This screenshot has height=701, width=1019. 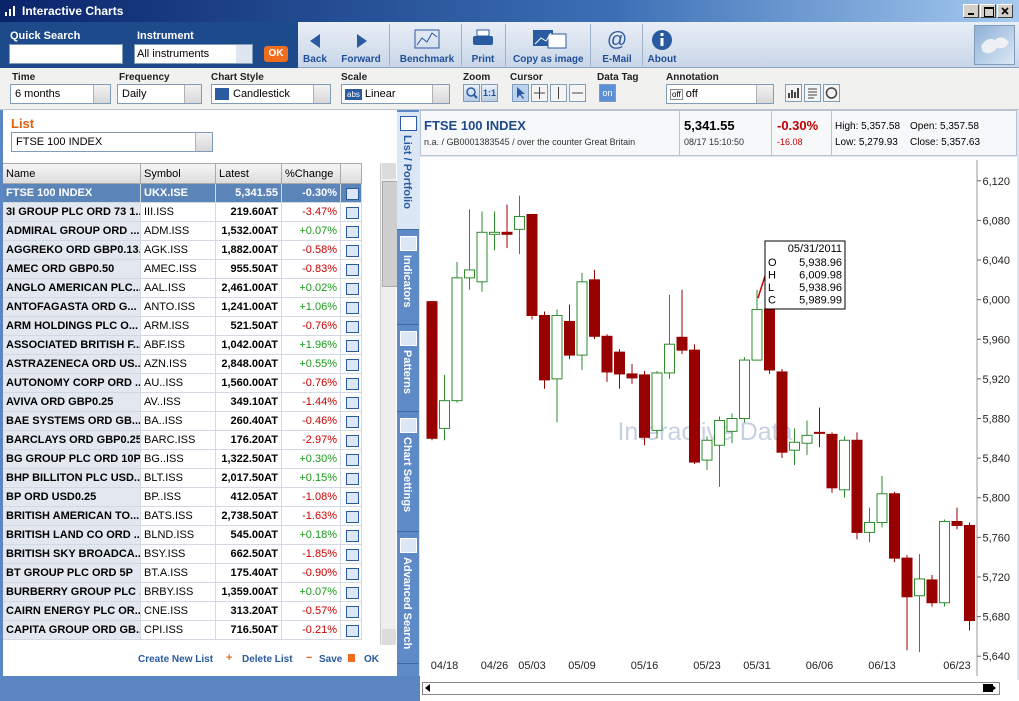 I want to click on tooltip-key: C, so click(x=772, y=301).